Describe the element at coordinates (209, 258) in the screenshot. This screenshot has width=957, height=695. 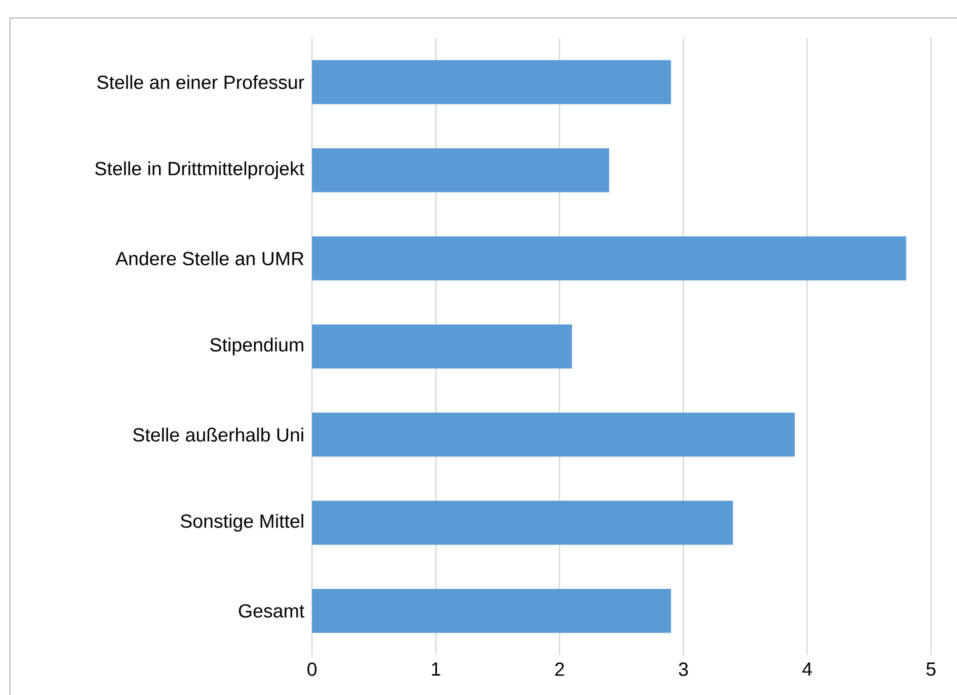
I see `y-tick-label: Andere Stelle an UMR` at that location.